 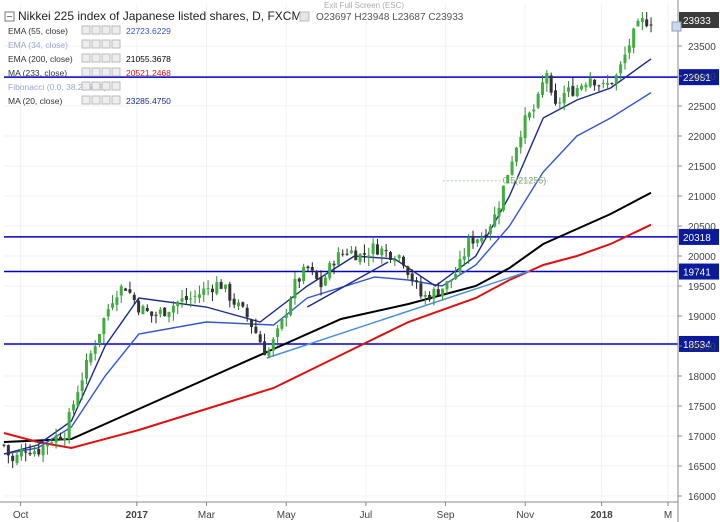 I want to click on indicator-row: MA (233, close) 20521.2468, so click(x=89, y=72).